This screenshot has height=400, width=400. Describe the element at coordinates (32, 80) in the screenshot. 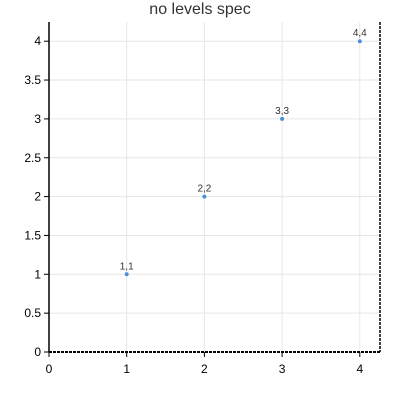

I see `y-tick-label-7: 3.5` at that location.